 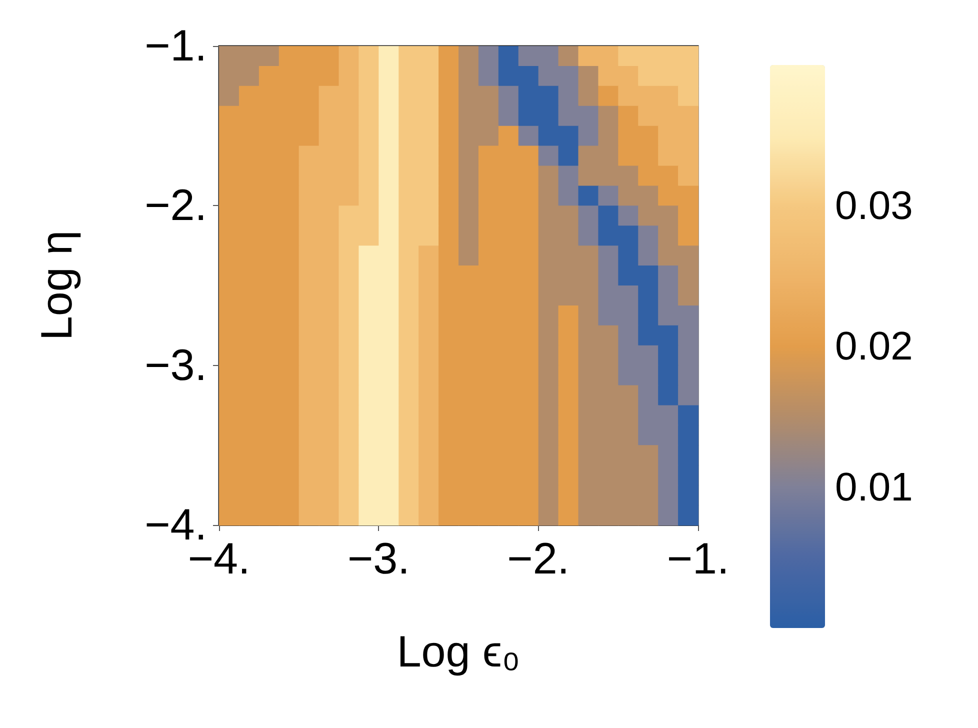 What do you see at coordinates (175, 205) in the screenshot?
I see `y-tick-label: −2.` at bounding box center [175, 205].